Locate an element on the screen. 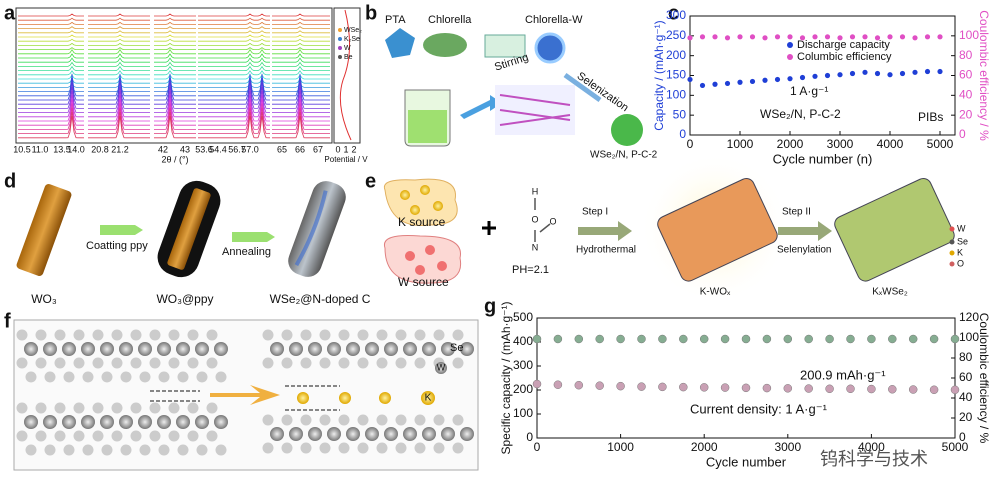 This screenshot has height=477, width=992. x-tick-label: 4000 is located at coordinates (890, 144).